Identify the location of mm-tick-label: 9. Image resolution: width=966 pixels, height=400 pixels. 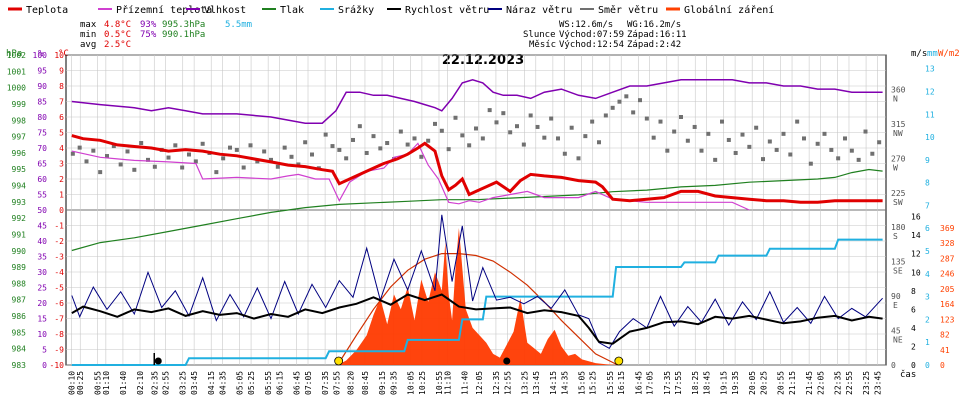
(927, 160).